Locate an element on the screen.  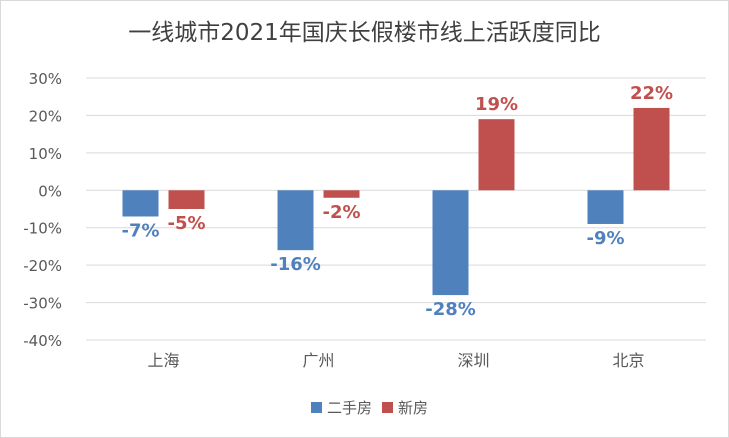
chart-title: 一线城市2021年国庆长假楼市线上活跃度同比 is located at coordinates (364, 33).